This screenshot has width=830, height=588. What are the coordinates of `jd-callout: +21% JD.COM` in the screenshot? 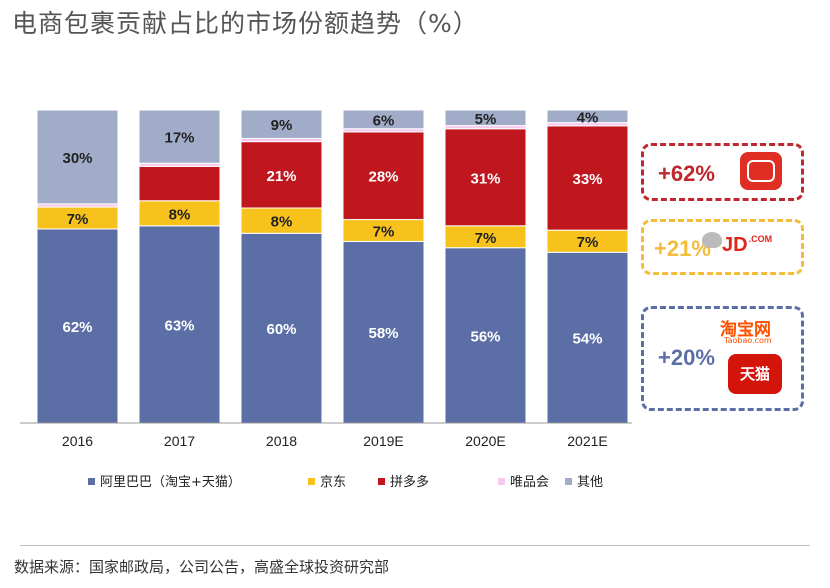 It's located at (722, 247).